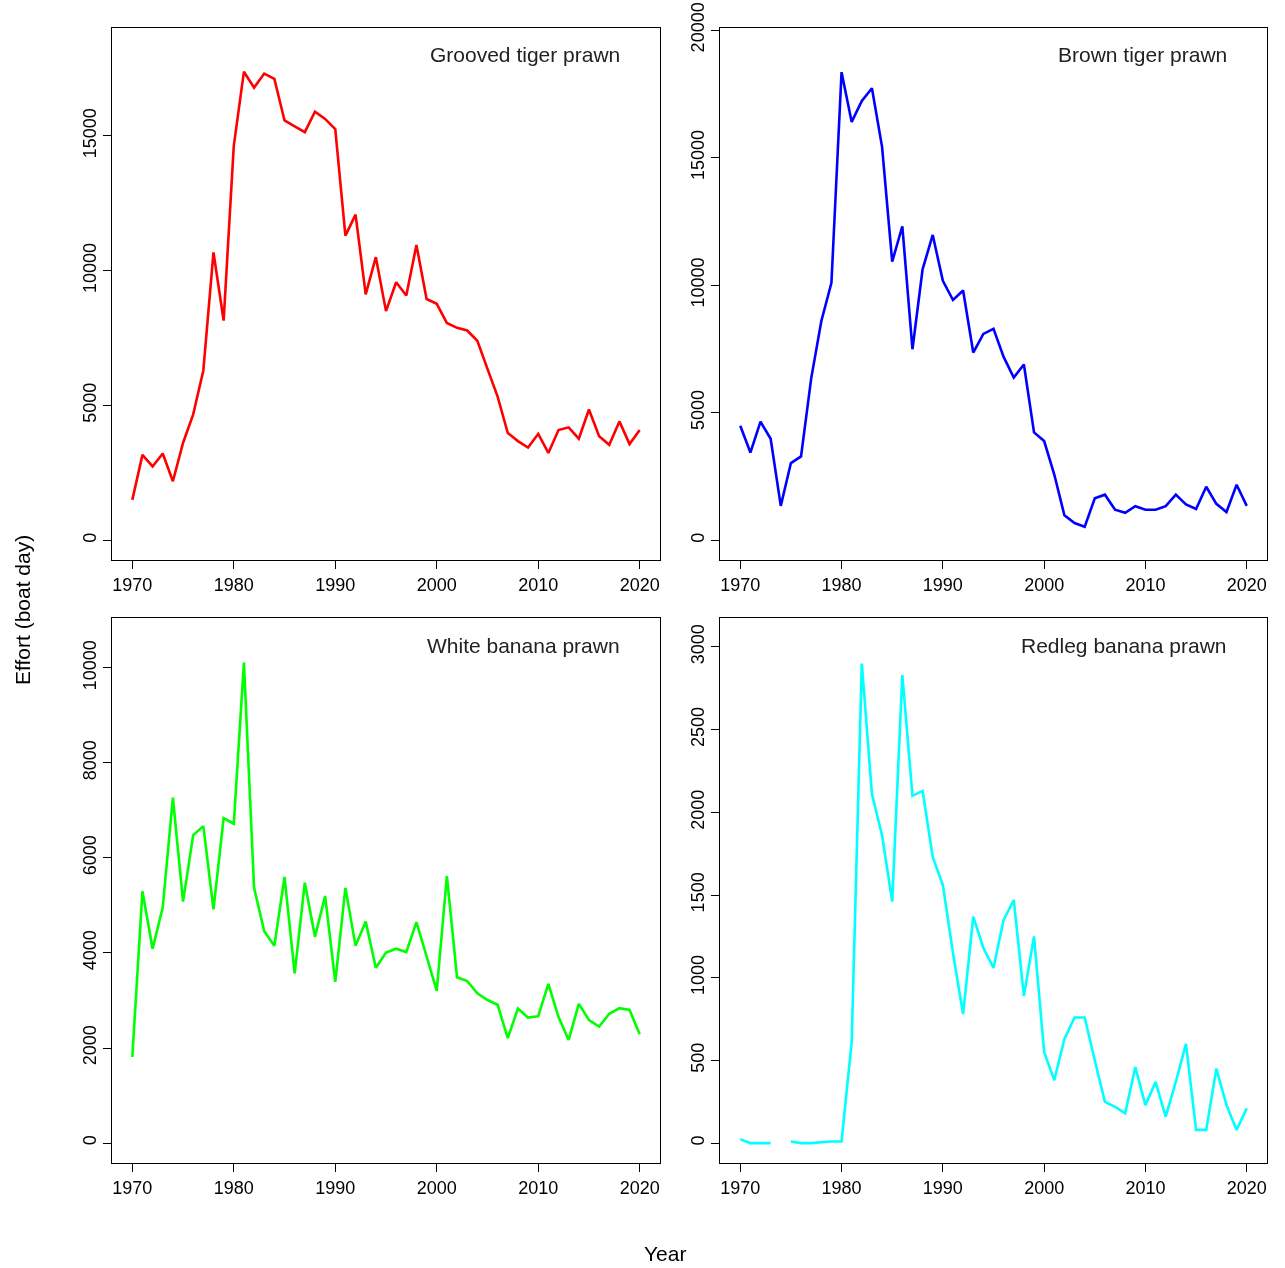 The image size is (1285, 1268). What do you see at coordinates (89, 855) in the screenshot?
I see `y-tick-label: 6000` at bounding box center [89, 855].